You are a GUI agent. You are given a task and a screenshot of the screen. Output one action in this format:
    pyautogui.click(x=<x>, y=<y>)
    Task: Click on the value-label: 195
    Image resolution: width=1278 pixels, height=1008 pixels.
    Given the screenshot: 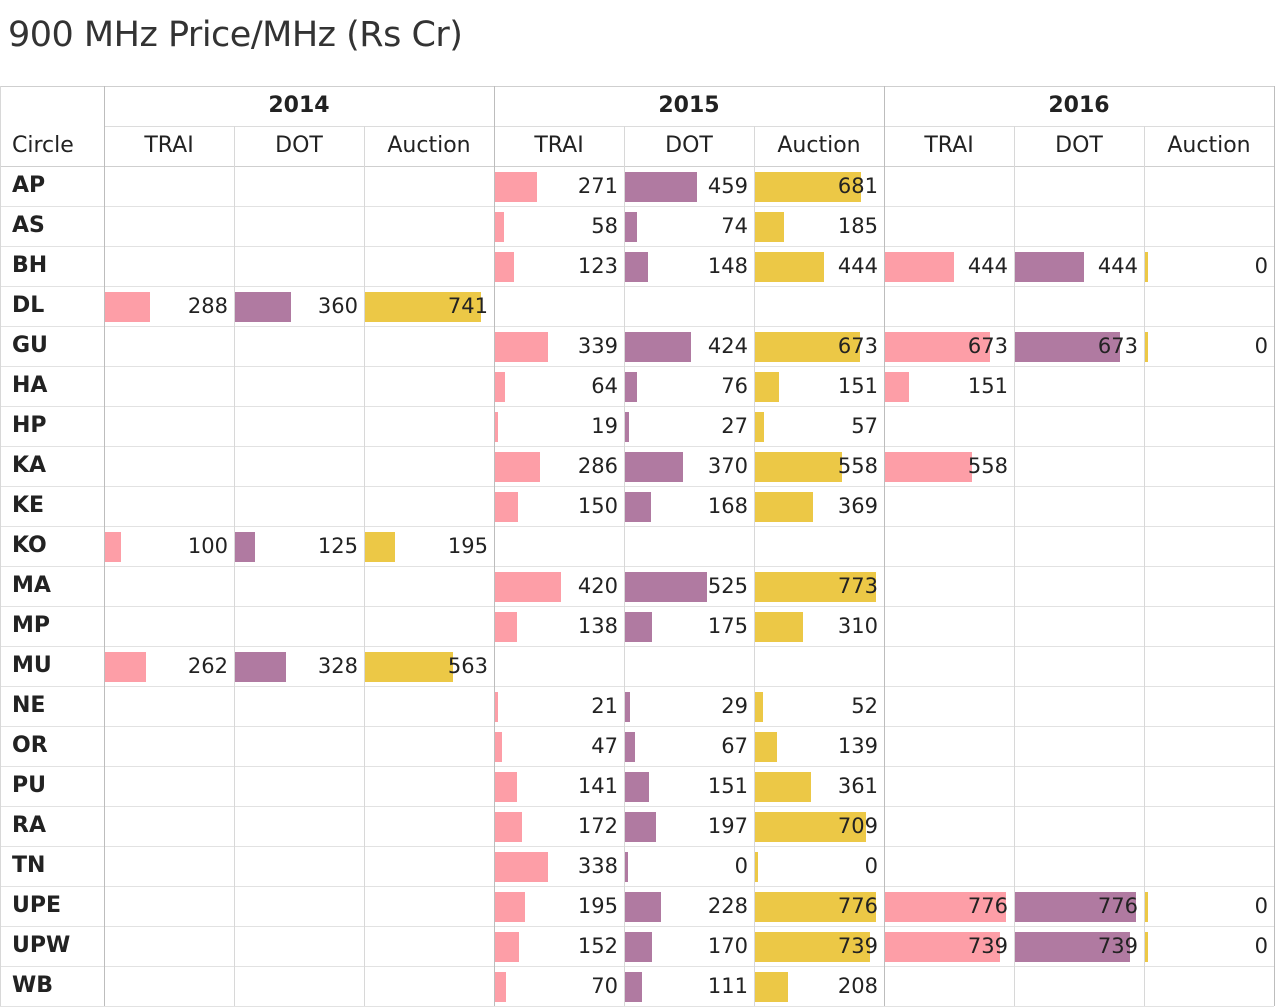 What is the action you would take?
    pyautogui.click(x=597, y=906)
    